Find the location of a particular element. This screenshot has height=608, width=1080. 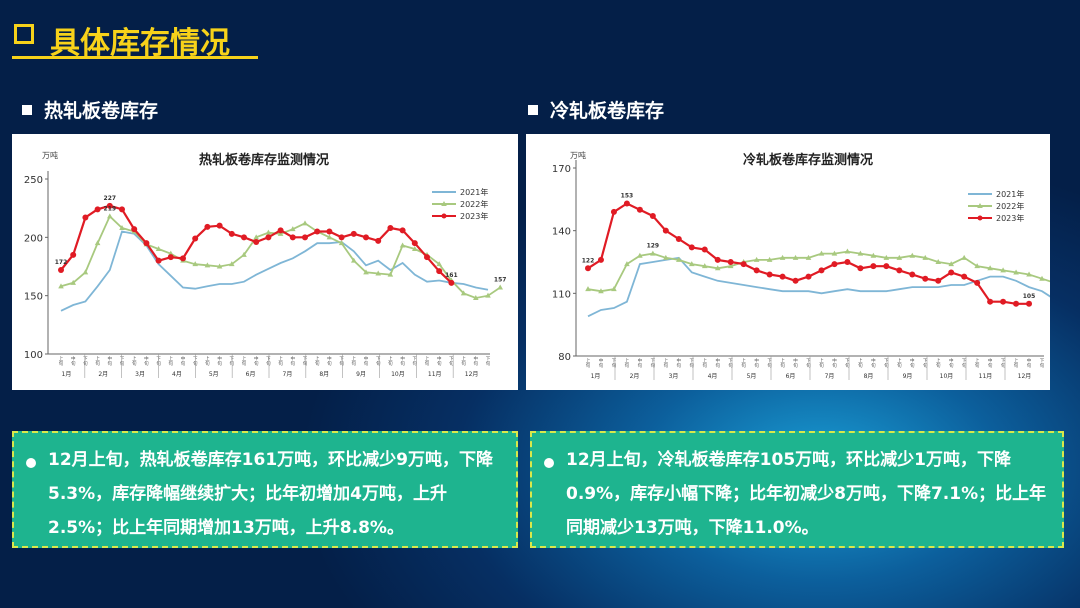

chart-title: 热轧板卷库存监测情况 is located at coordinates (264, 160).